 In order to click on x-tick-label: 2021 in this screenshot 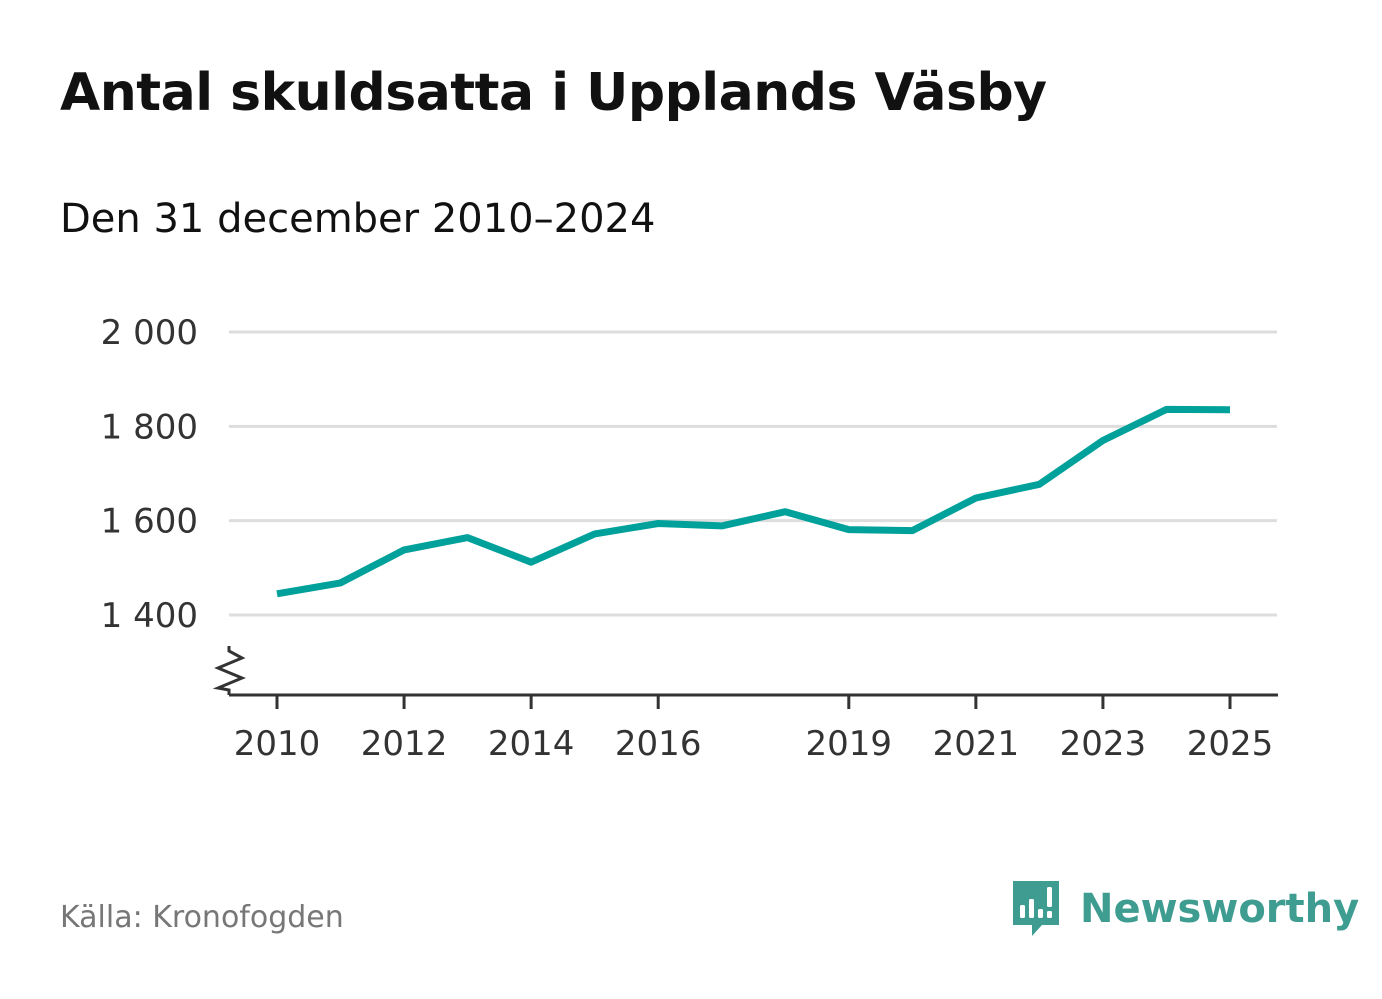, I will do `click(976, 744)`.